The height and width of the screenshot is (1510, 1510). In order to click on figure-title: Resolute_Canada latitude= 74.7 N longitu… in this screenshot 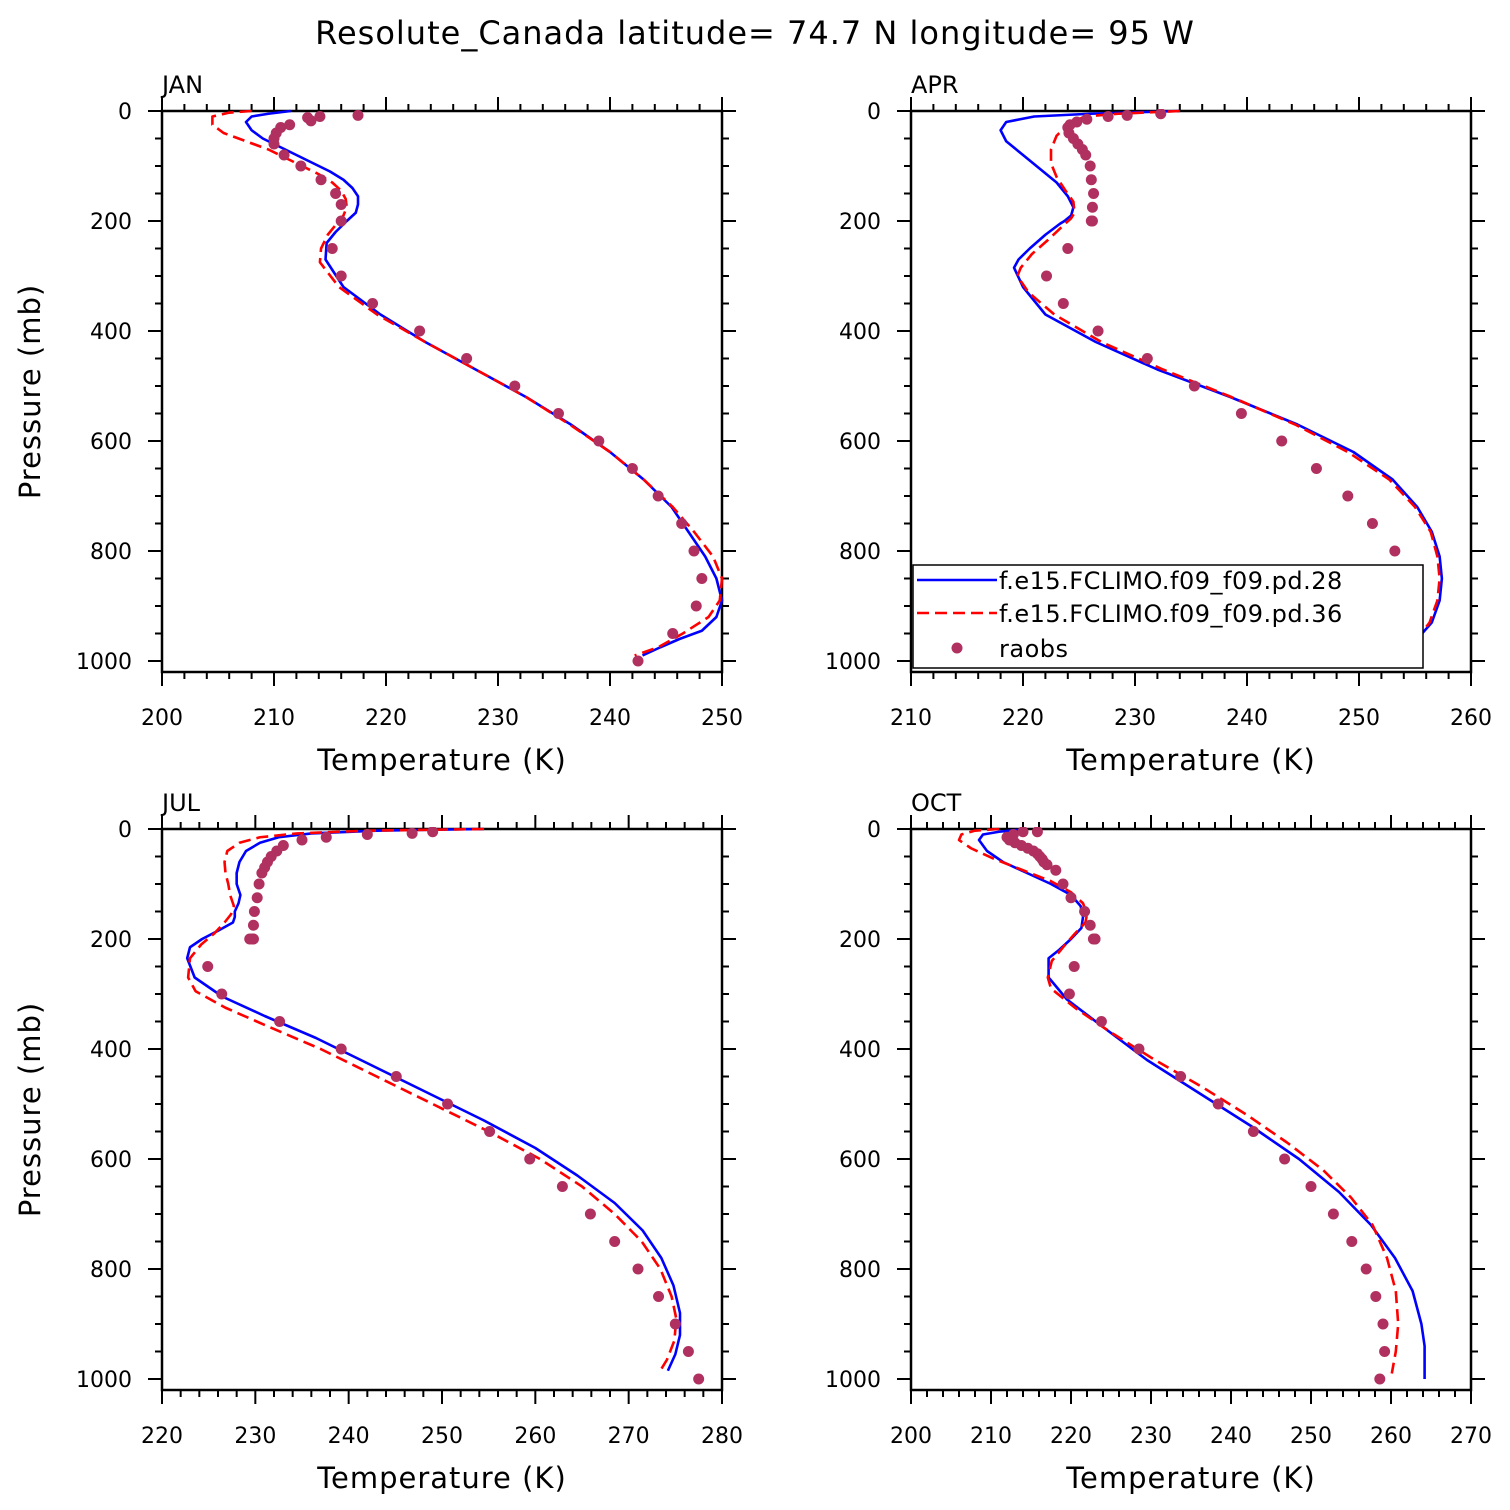, I will do `click(755, 33)`.